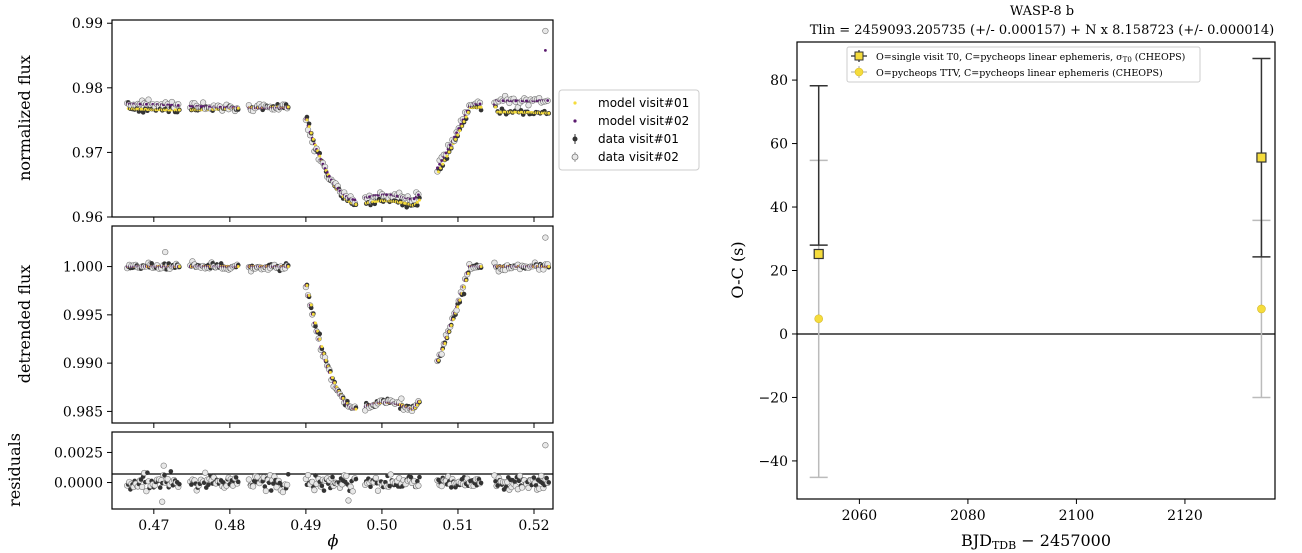 This screenshot has width=1302, height=553. Describe the element at coordinates (638, 157) in the screenshot. I see `legend-data-visit02: data visit#02` at that location.